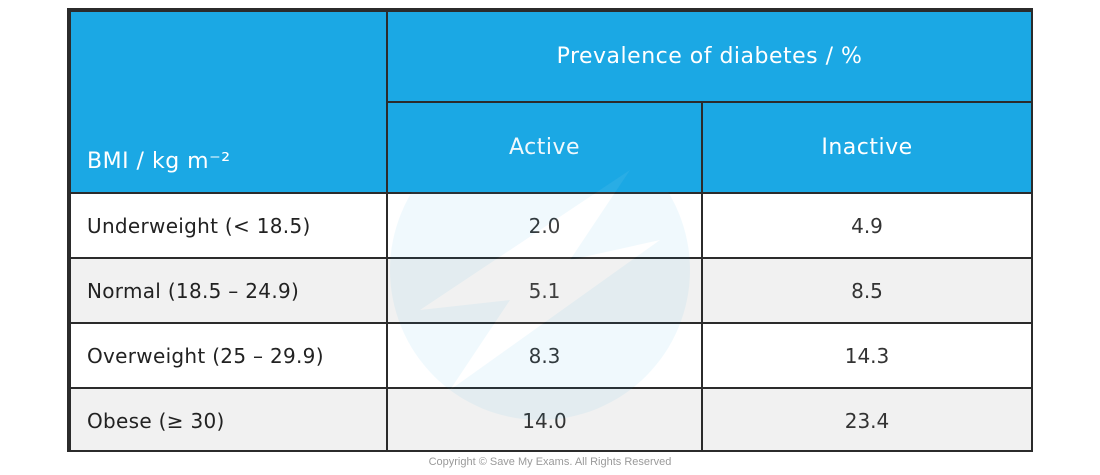 Image resolution: width=1100 pixels, height=475 pixels. What do you see at coordinates (866, 147) in the screenshot?
I see `inactive-column-header: Inactive` at bounding box center [866, 147].